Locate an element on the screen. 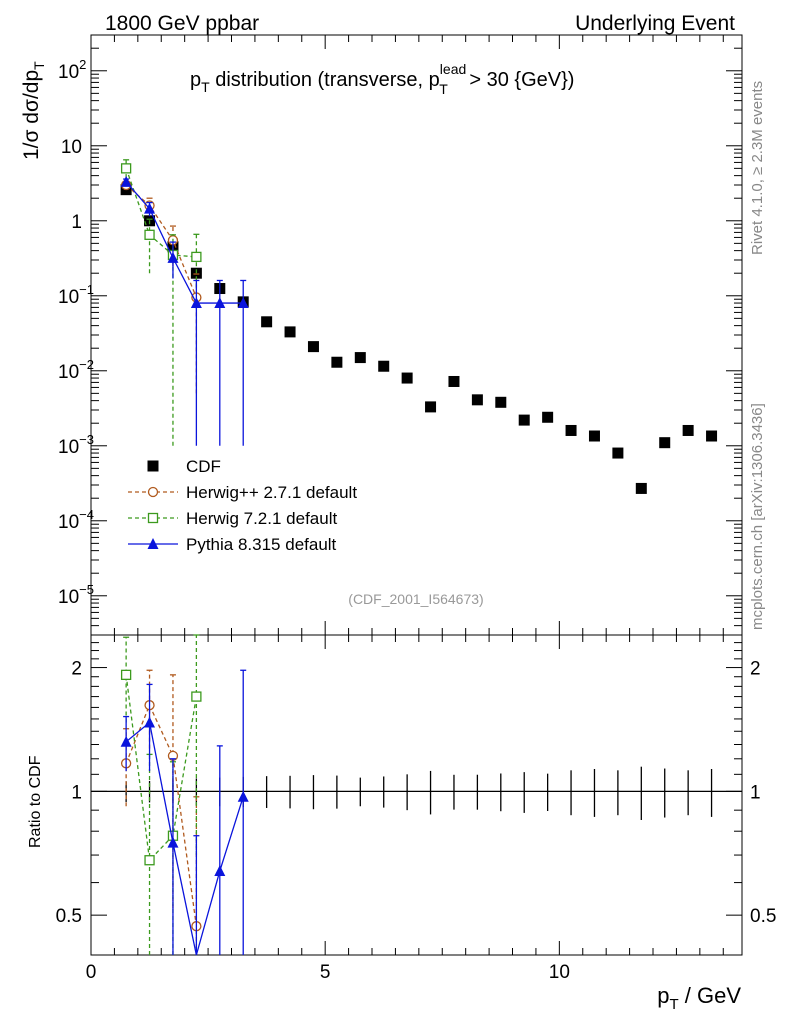 The height and width of the screenshot is (1024, 786). legend-entry-2: Herwig 7.2.1 default is located at coordinates (232, 518).